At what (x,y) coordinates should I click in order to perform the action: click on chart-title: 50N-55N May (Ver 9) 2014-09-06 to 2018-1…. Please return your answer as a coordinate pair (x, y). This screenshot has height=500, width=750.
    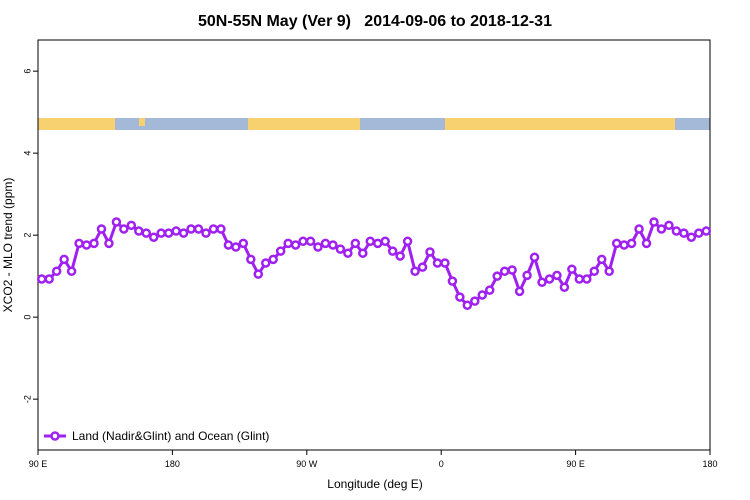
    Looking at the image, I should click on (375, 21).